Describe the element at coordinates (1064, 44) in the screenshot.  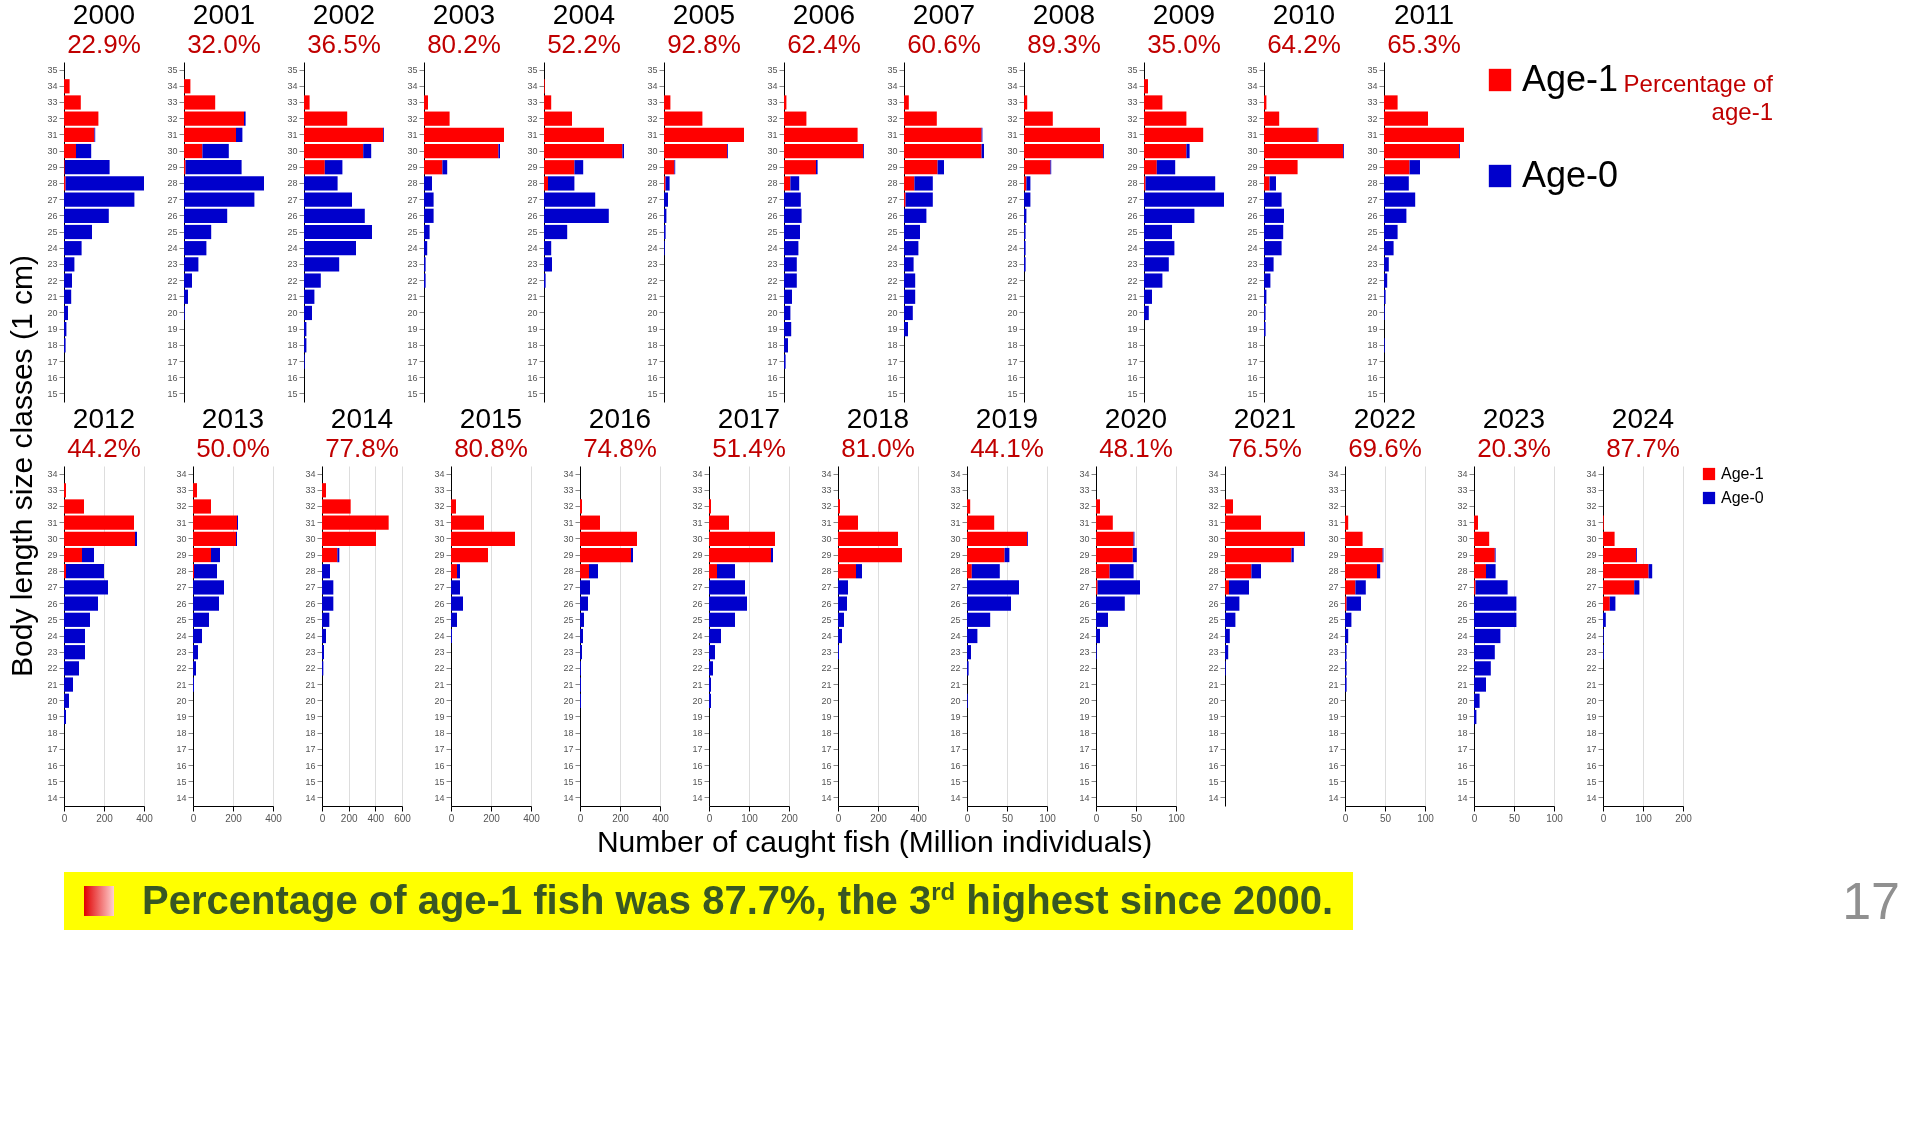
I see `chart-subtitle: 89.3%` at that location.